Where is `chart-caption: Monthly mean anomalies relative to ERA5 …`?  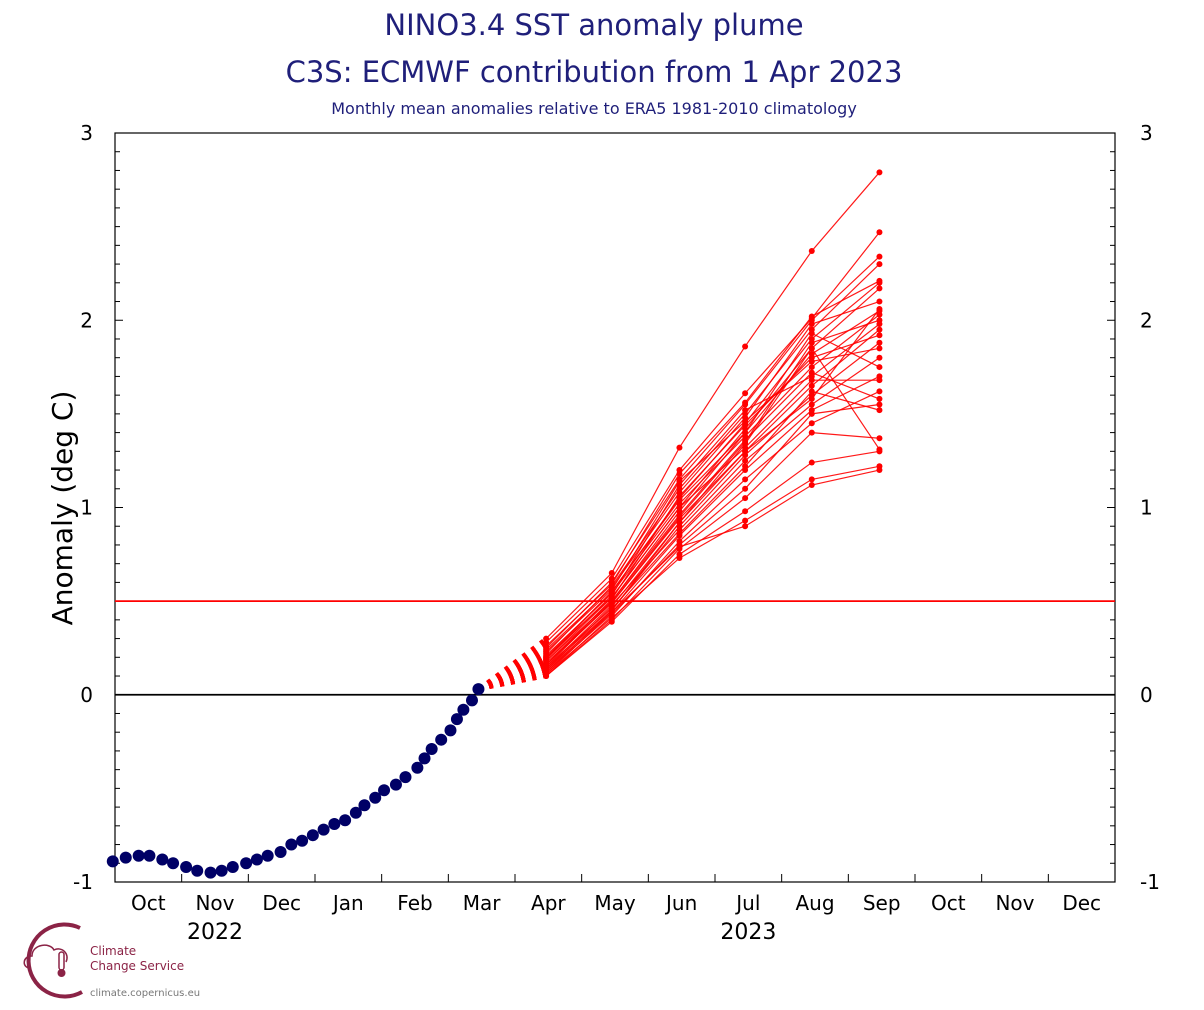 chart-caption: Monthly mean anomalies relative to ERA5 … is located at coordinates (594, 108).